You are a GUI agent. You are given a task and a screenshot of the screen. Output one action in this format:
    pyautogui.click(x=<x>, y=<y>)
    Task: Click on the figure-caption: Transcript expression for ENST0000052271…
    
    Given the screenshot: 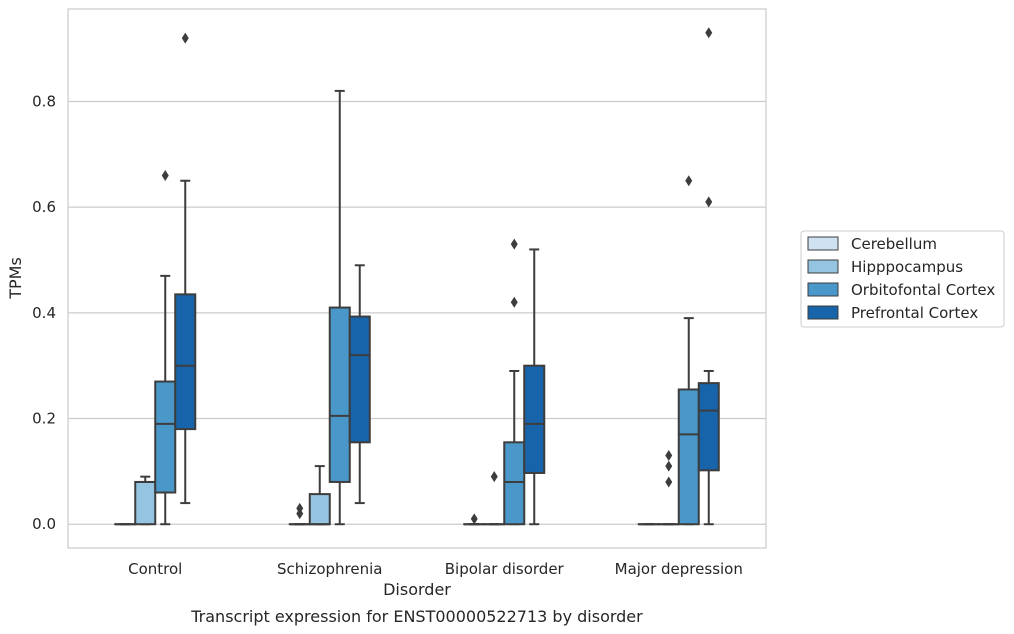 What is the action you would take?
    pyautogui.click(x=416, y=616)
    